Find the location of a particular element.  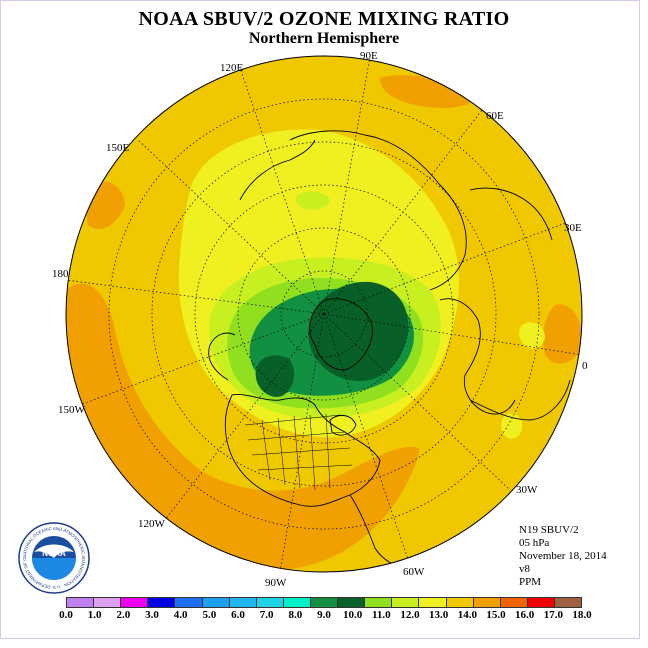

colorbar is located at coordinates (324, 602).